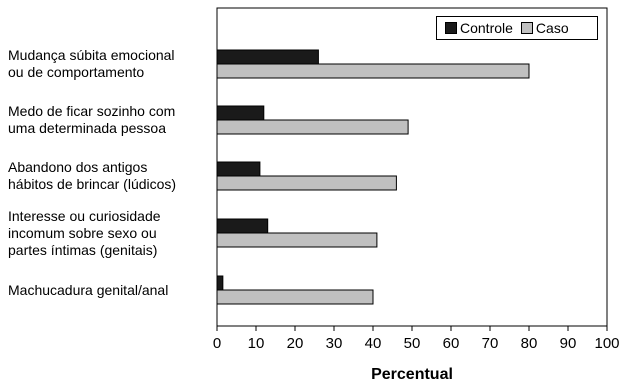  Describe the element at coordinates (82, 232) in the screenshot. I see `category-label-line: incomum sobre sexo ou` at that location.